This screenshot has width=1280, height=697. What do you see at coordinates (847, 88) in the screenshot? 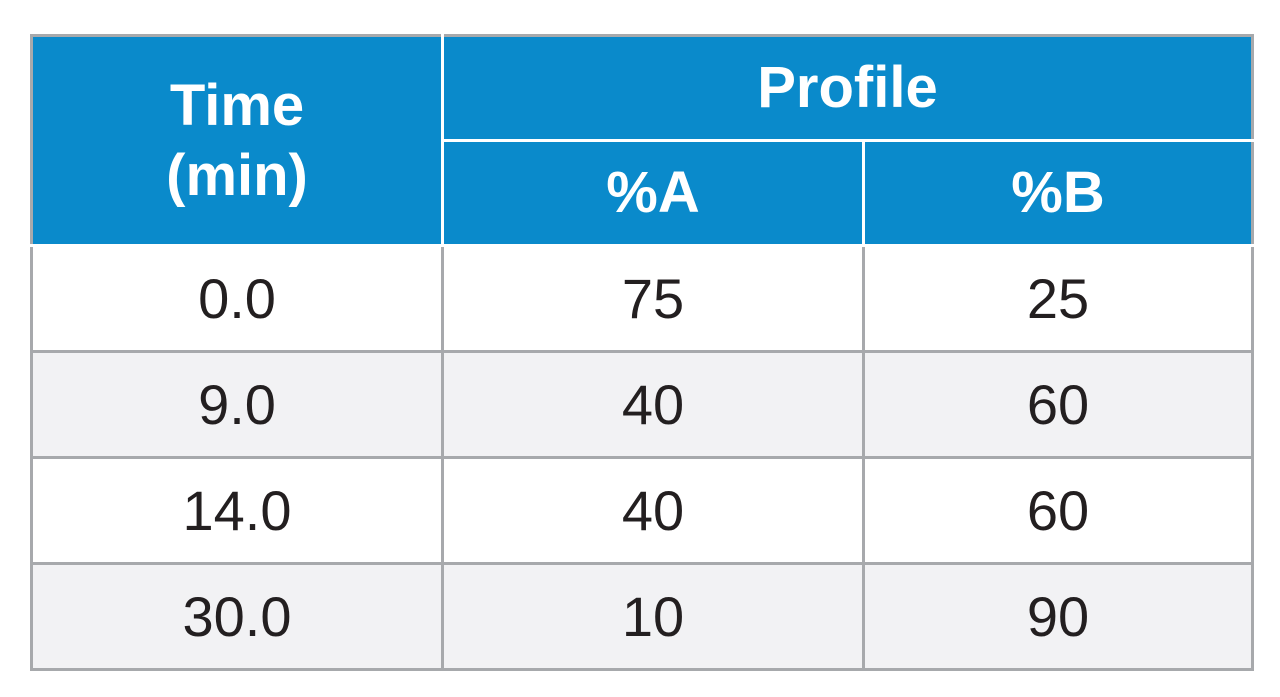
I see `header-profile: Profile` at bounding box center [847, 88].